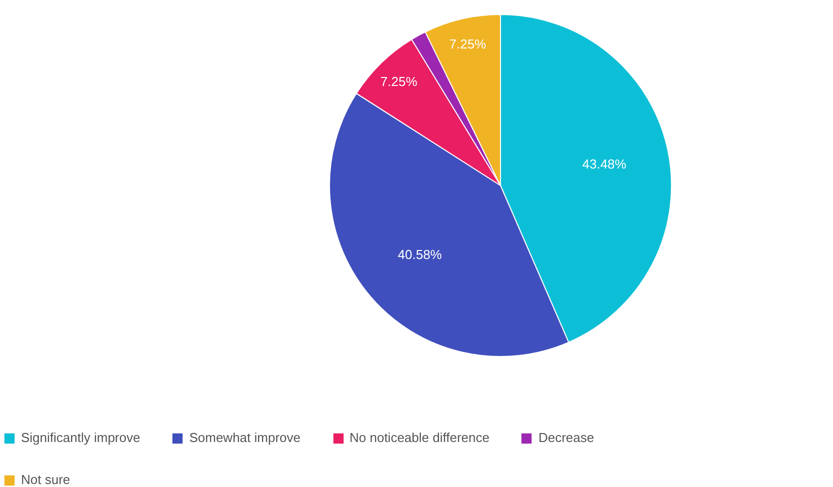 The height and width of the screenshot is (487, 833). Describe the element at coordinates (80, 437) in the screenshot. I see `legend-label: Significantly improve` at that location.